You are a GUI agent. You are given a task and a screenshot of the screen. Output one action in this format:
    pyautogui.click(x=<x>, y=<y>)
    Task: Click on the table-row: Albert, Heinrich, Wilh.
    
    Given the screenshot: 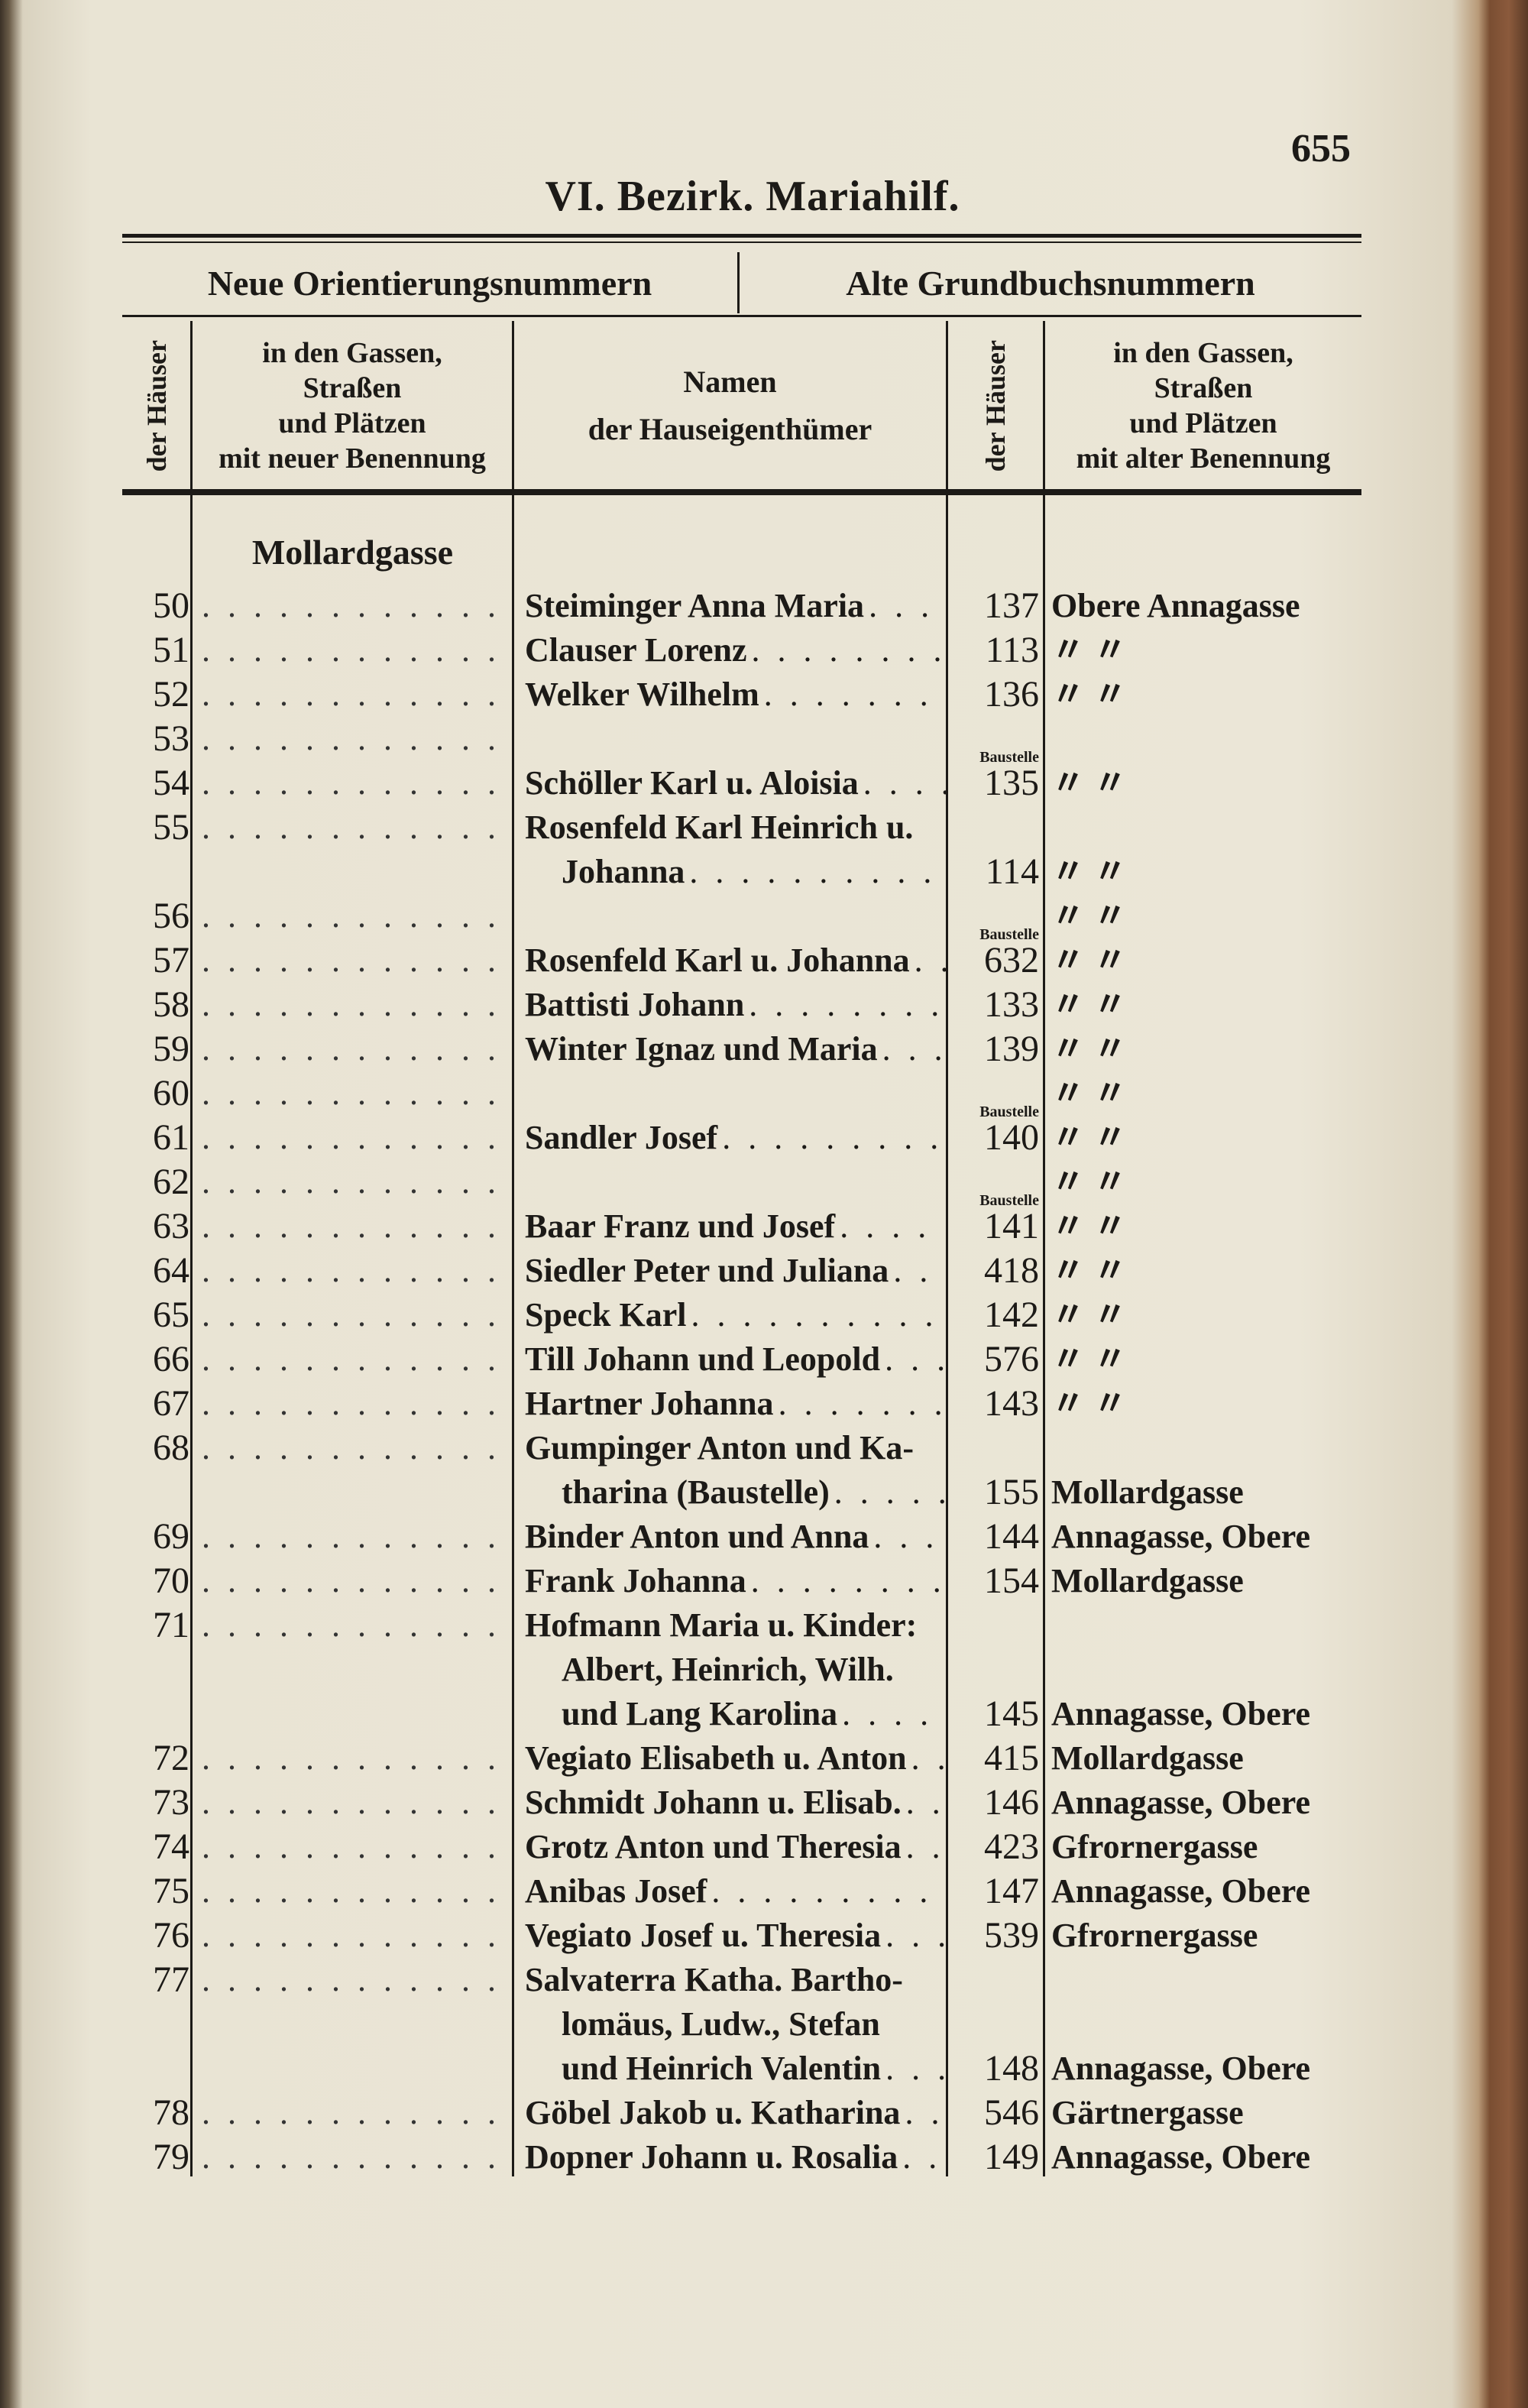 What is the action you would take?
    pyautogui.click(x=741, y=1667)
    